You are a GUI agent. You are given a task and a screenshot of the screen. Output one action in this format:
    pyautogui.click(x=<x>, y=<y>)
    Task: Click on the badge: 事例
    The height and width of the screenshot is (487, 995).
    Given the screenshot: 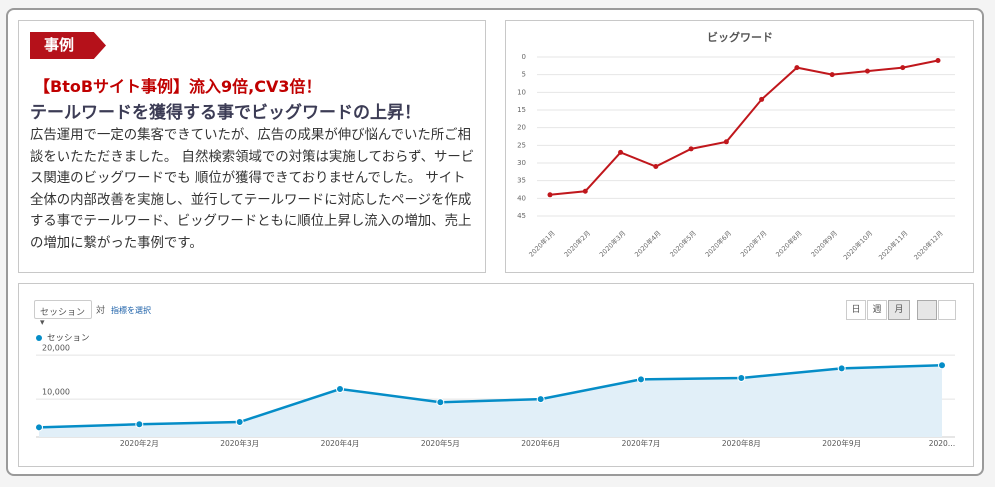 What is the action you would take?
    pyautogui.click(x=68, y=45)
    